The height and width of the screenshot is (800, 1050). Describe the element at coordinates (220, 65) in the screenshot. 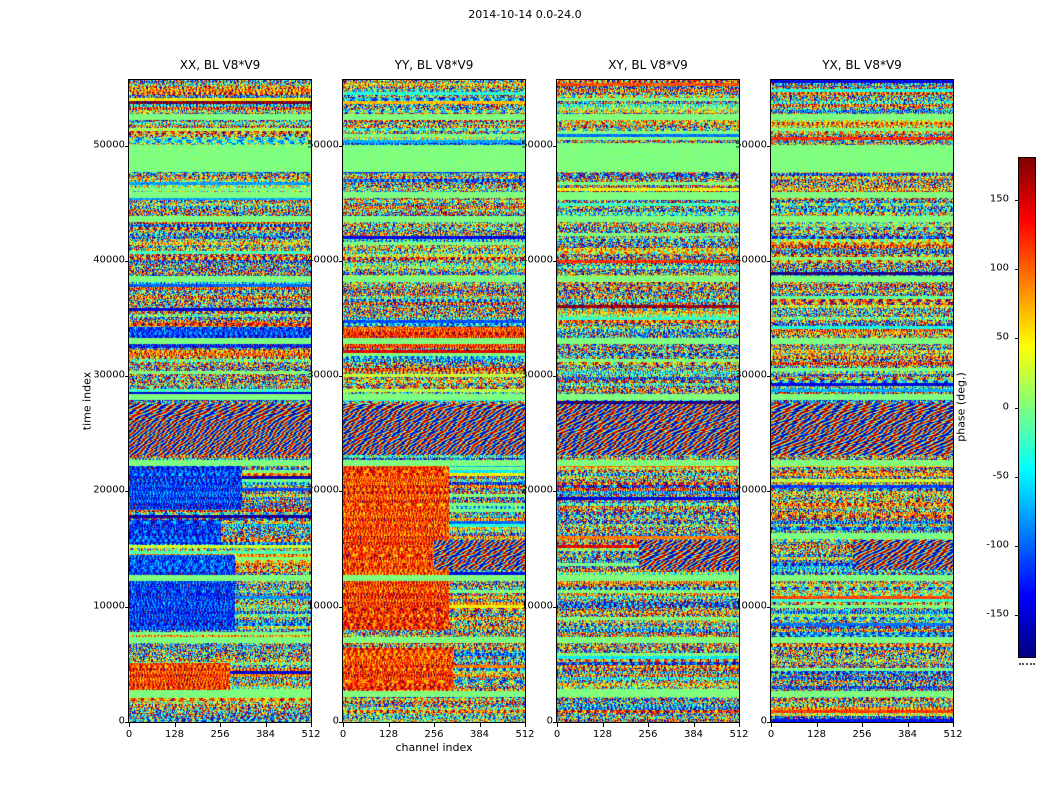

I see `panel-title-0: XX, BL V8*V9` at that location.